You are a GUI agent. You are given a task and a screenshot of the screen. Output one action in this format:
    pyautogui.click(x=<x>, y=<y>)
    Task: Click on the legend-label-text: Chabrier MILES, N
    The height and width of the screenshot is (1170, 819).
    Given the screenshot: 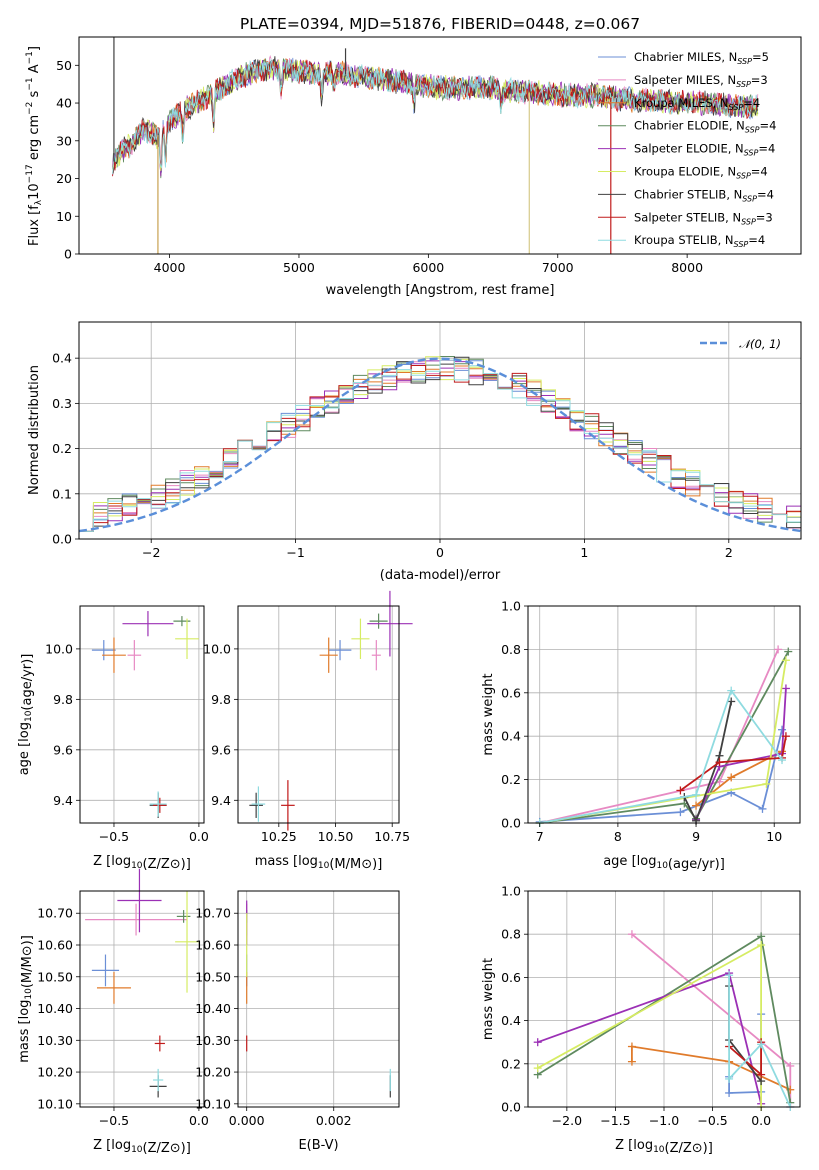 What is the action you would take?
    pyautogui.click(x=685, y=57)
    